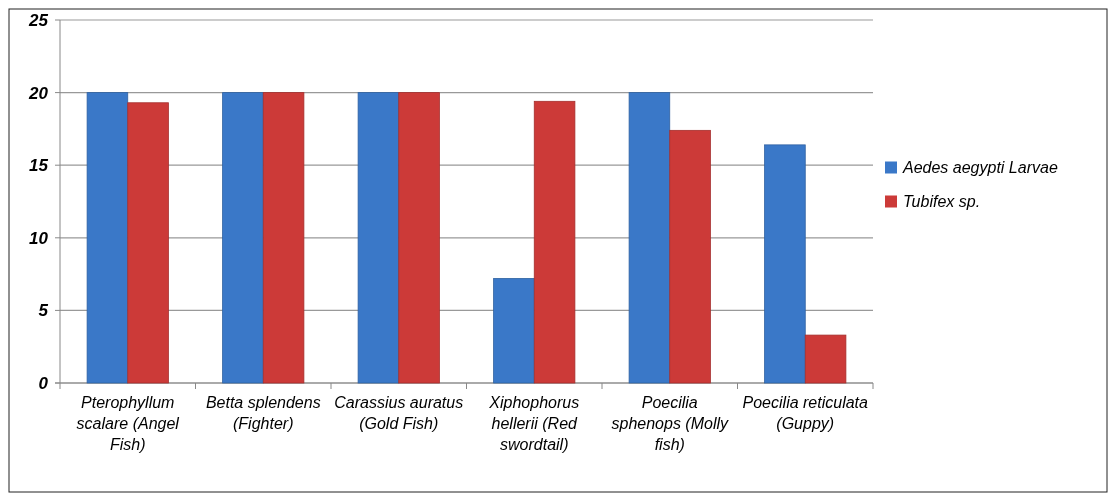  Describe the element at coordinates (670, 423) in the screenshot. I see `x-tick-label: Poecilia sphenops (Molly fish)` at that location.